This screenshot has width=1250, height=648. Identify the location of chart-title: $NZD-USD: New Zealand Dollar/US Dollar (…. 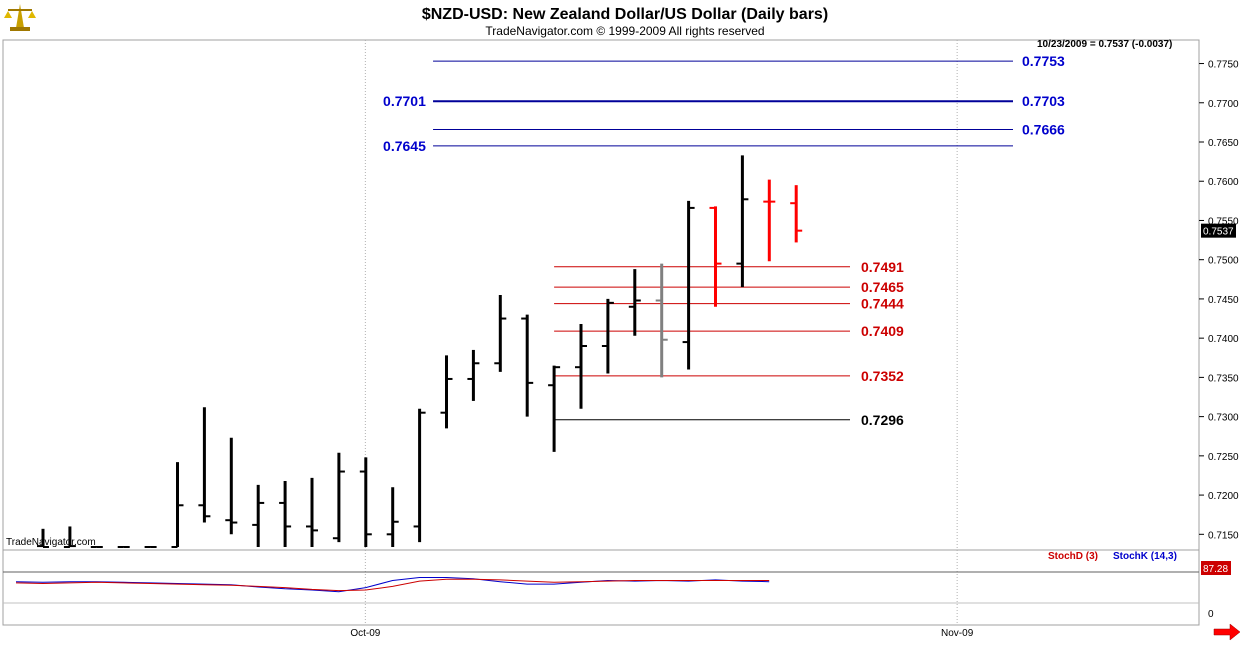
(625, 14).